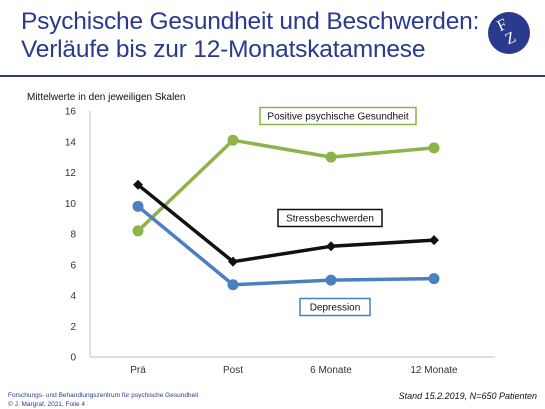 The image size is (545, 409). Describe the element at coordinates (106, 97) in the screenshot. I see `chart-subtitle: Mittelwerte in den jeweiligen Skalen` at that location.